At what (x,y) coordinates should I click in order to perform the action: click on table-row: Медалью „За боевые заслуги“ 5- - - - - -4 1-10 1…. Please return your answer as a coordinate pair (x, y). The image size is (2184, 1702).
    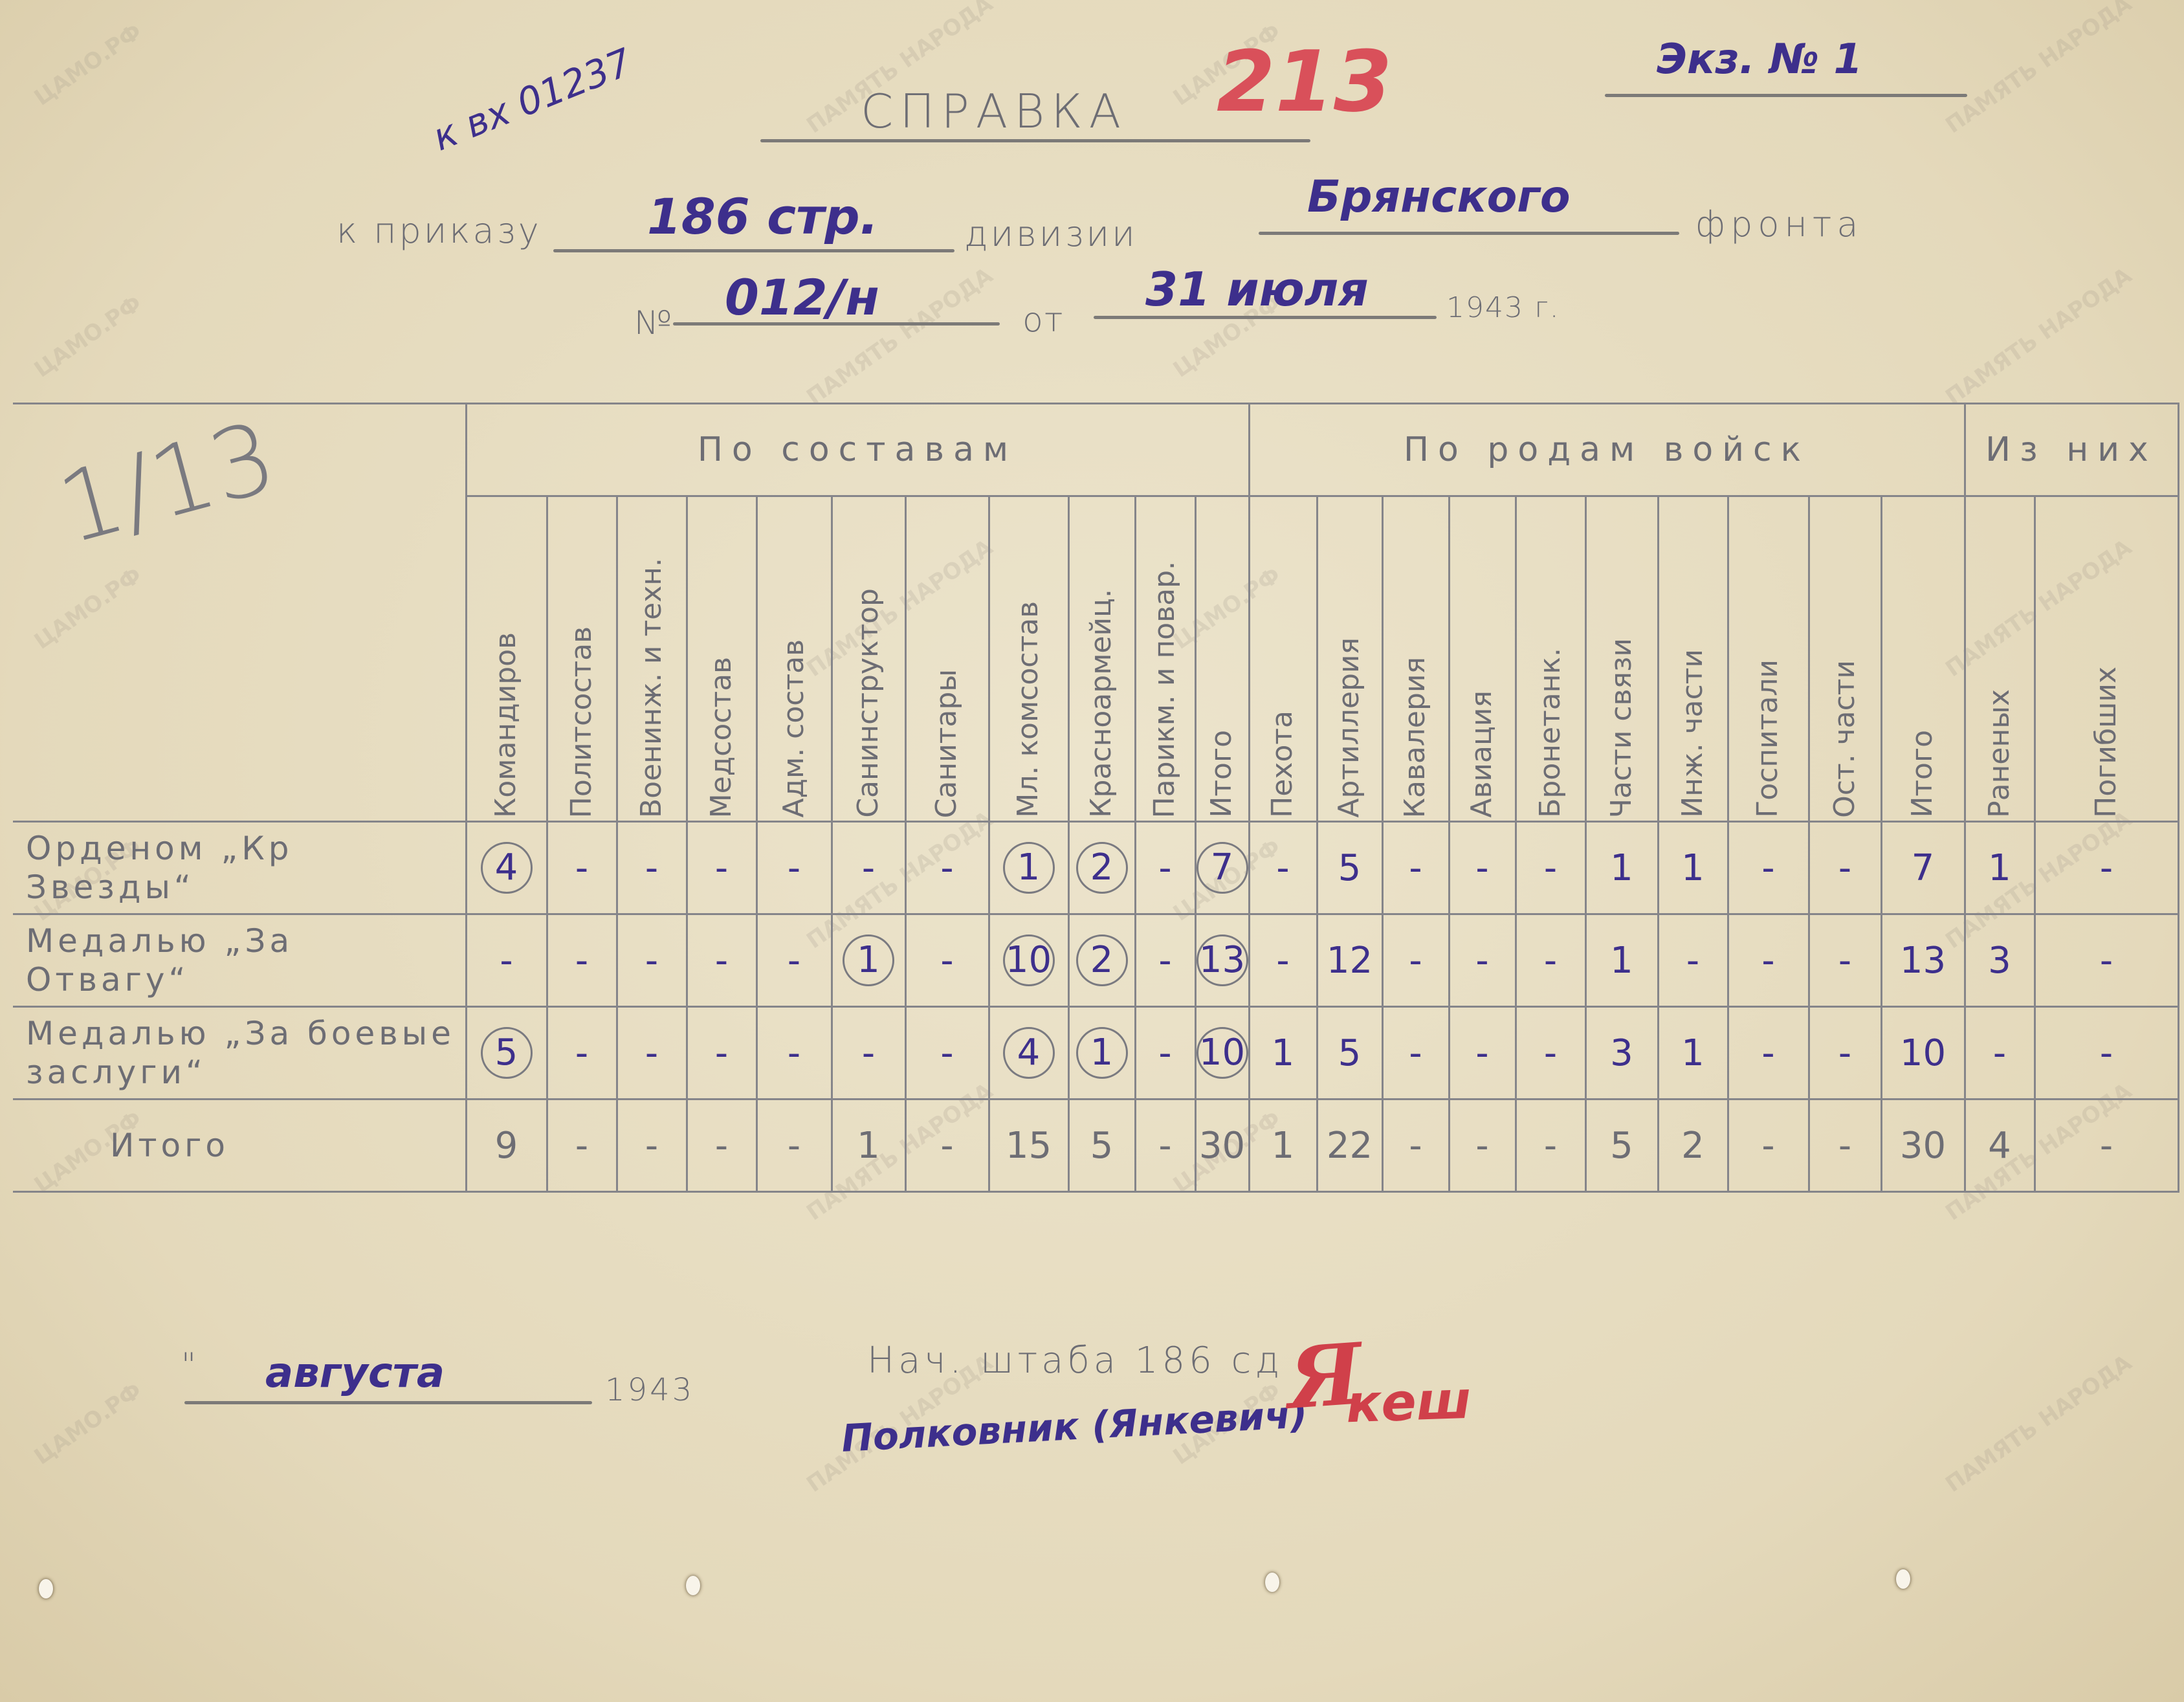
    Looking at the image, I should click on (1096, 1053).